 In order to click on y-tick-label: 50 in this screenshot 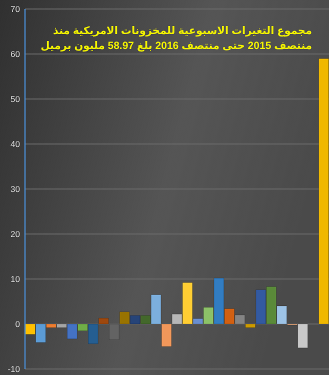, I will do `click(15, 99)`.